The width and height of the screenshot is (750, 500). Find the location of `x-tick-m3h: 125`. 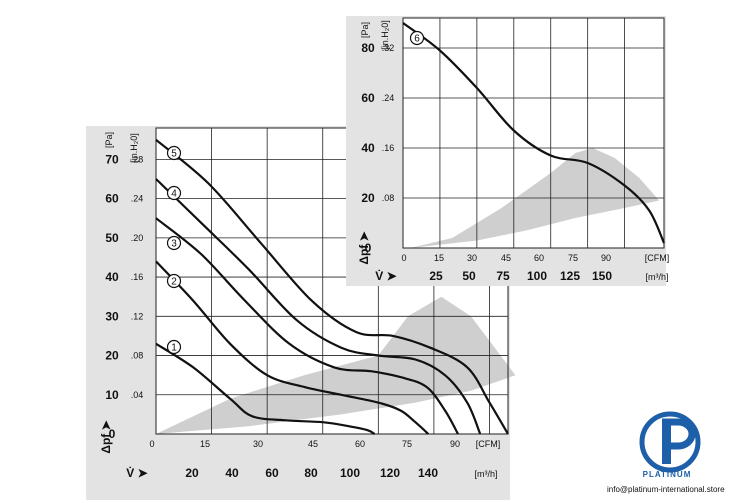

x-tick-m3h: 125 is located at coordinates (570, 276).